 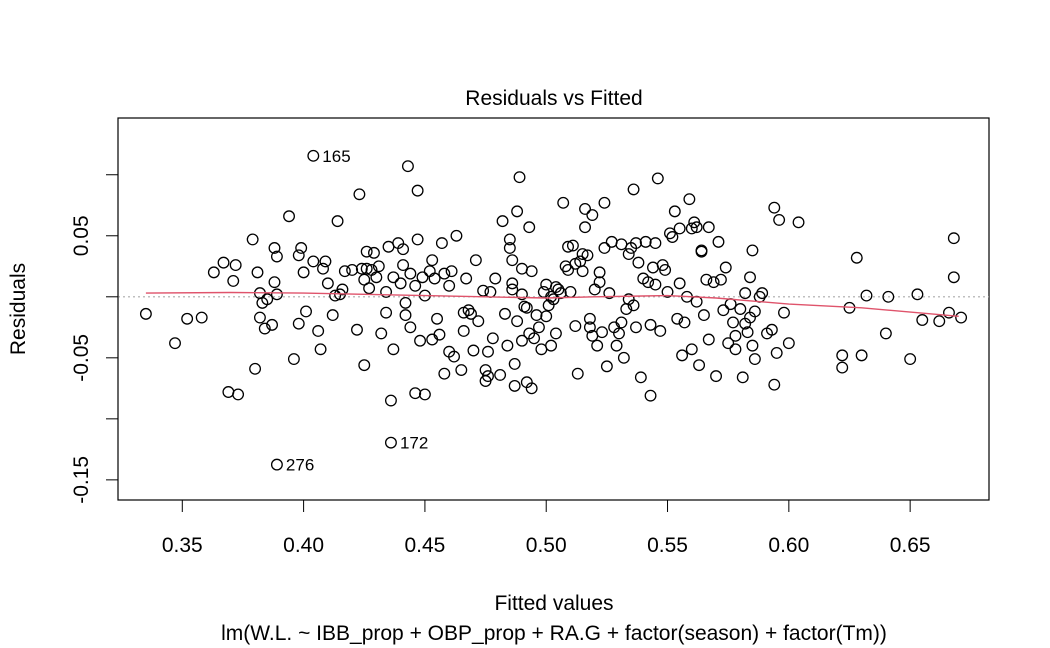 I want to click on point-label: 276, so click(x=300, y=465).